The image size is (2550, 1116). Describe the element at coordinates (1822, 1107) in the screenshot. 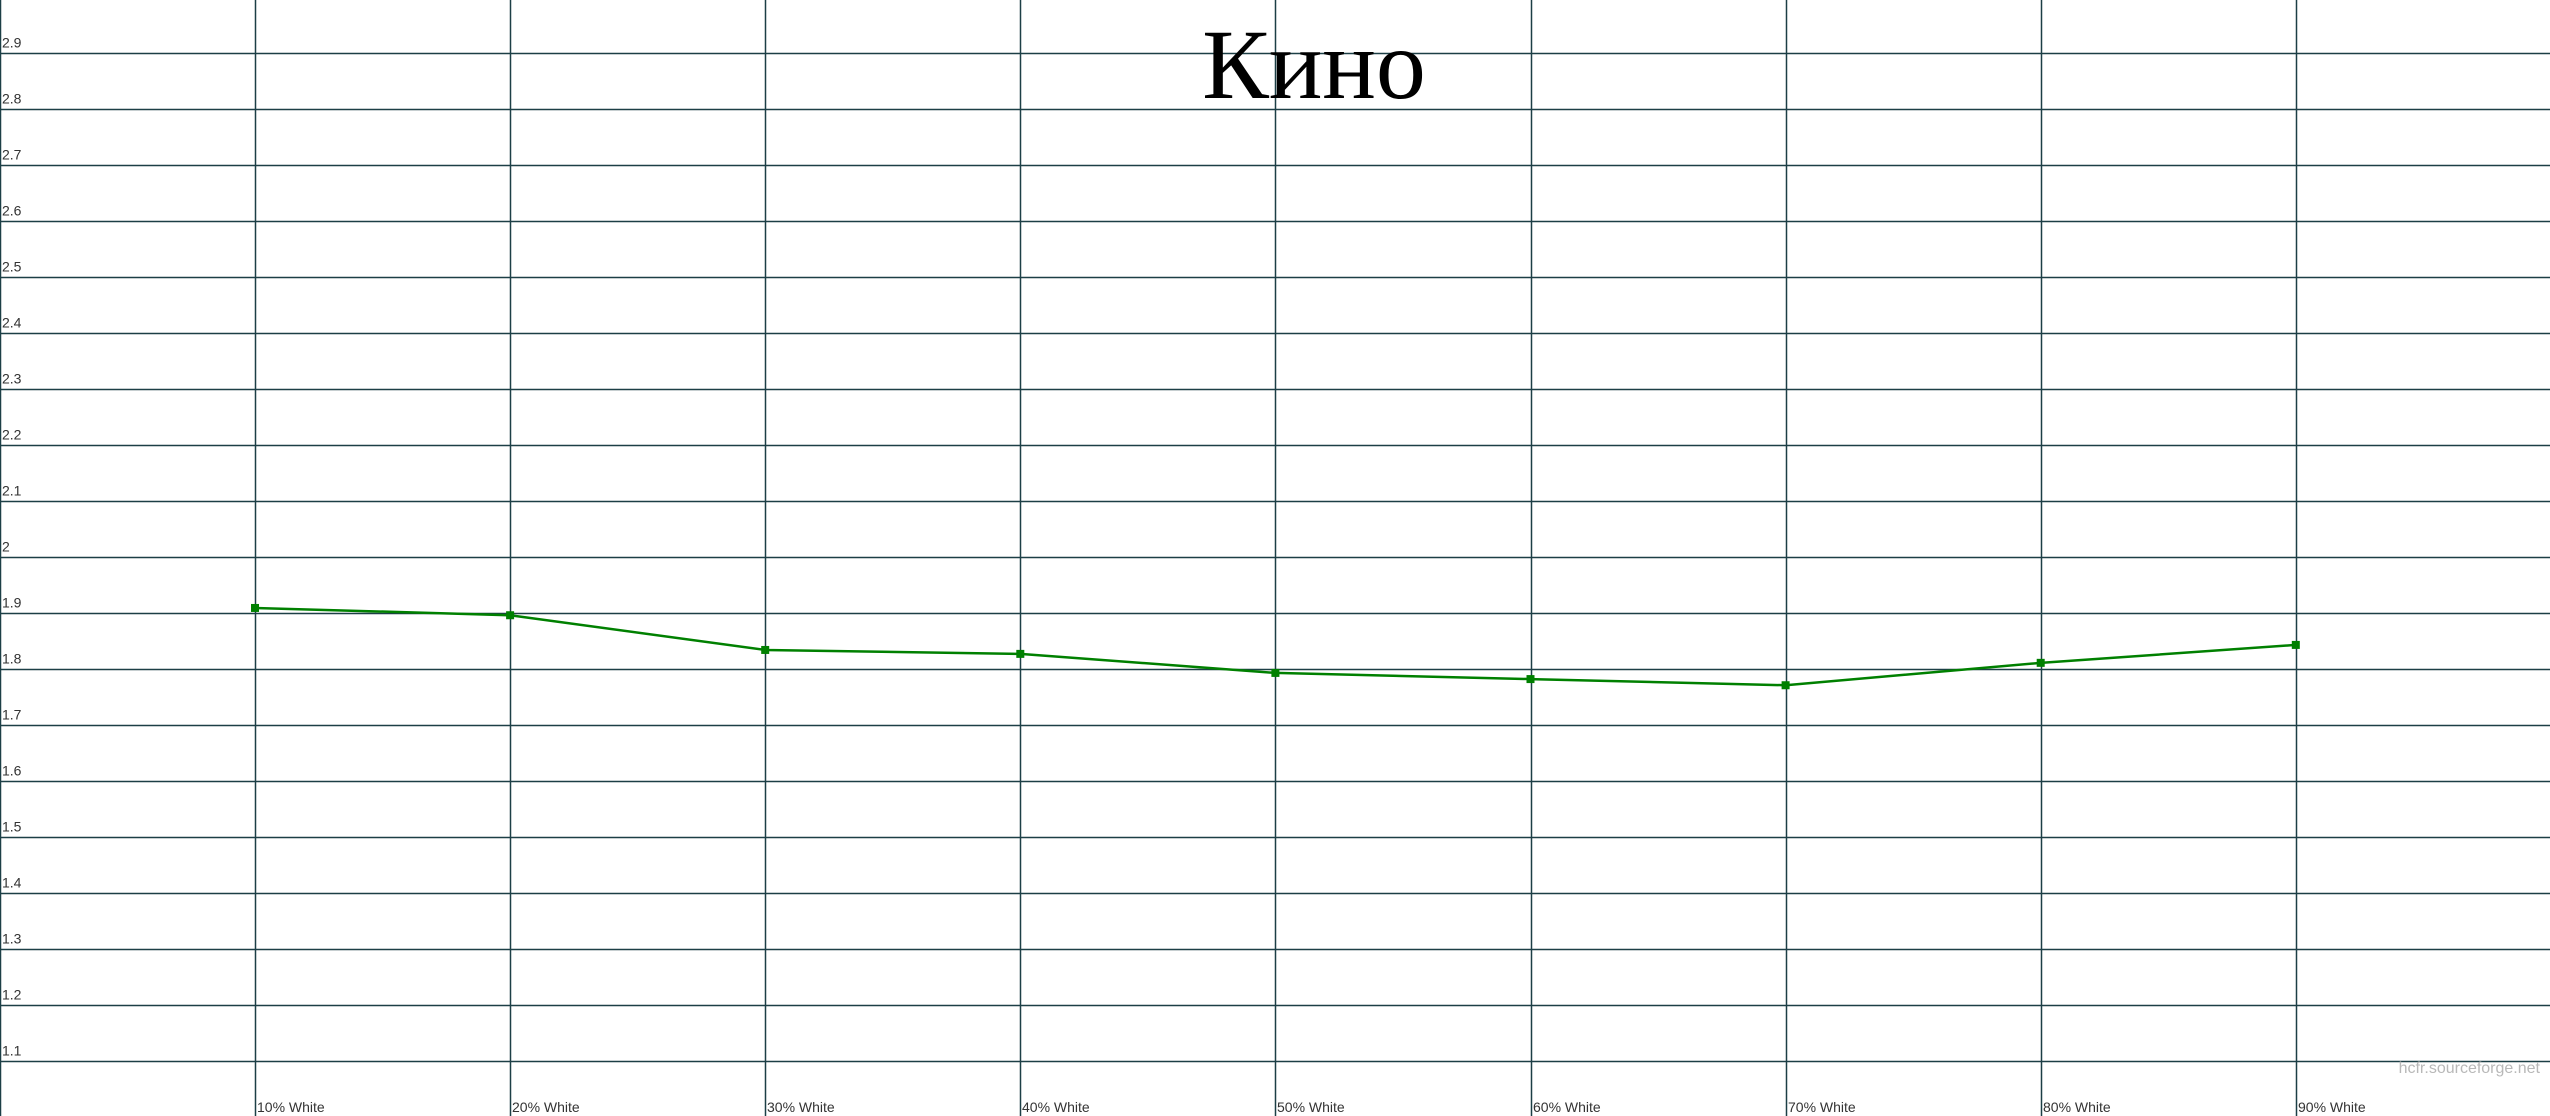

I see `x-tick-label: 70% White` at that location.